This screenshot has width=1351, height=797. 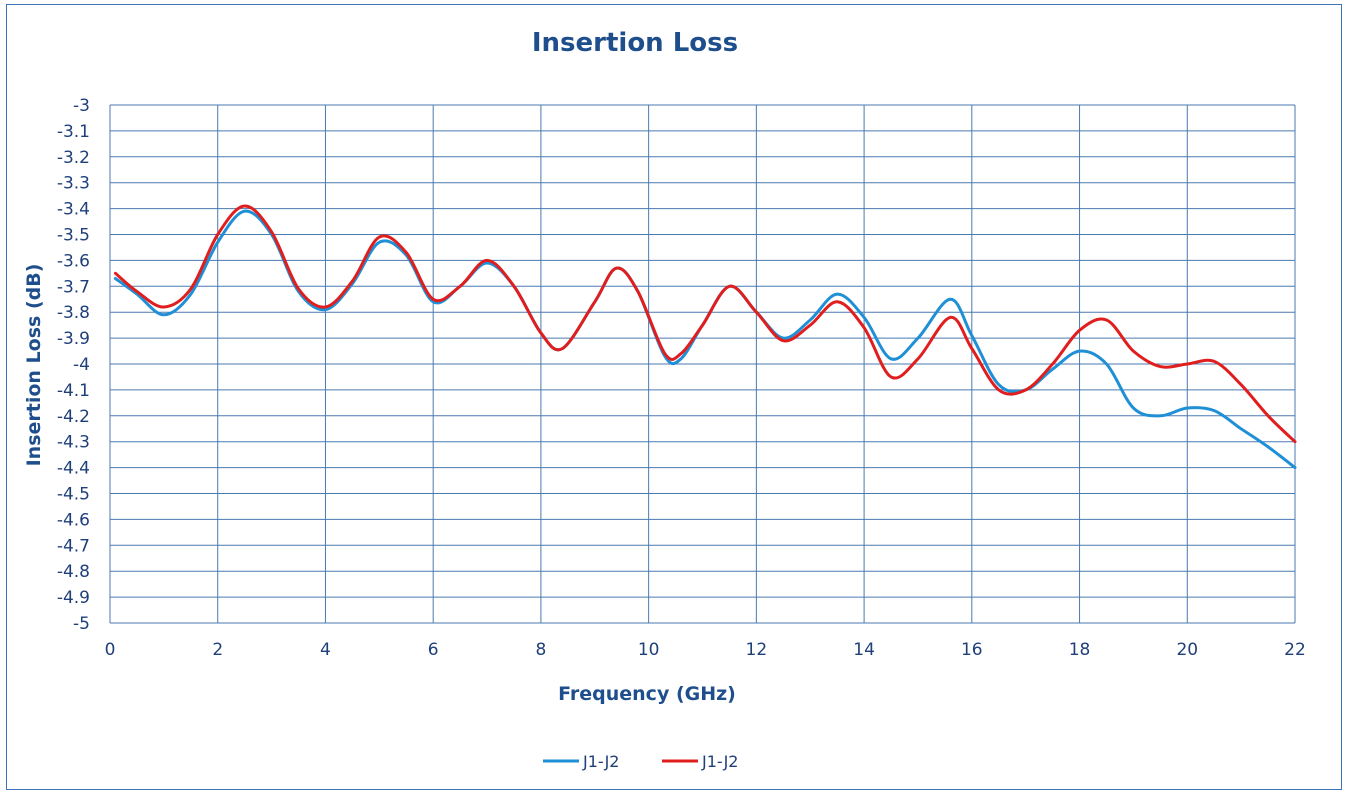 What do you see at coordinates (73, 184) in the screenshot?
I see `y-tick-label: -3.3` at bounding box center [73, 184].